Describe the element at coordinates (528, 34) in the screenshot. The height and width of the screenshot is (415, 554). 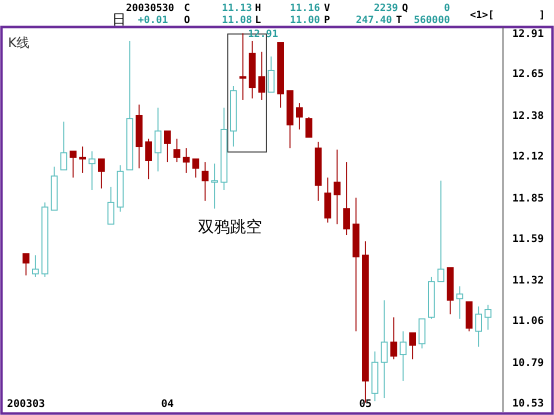
I see `y-tick-label: 12.91` at that location.